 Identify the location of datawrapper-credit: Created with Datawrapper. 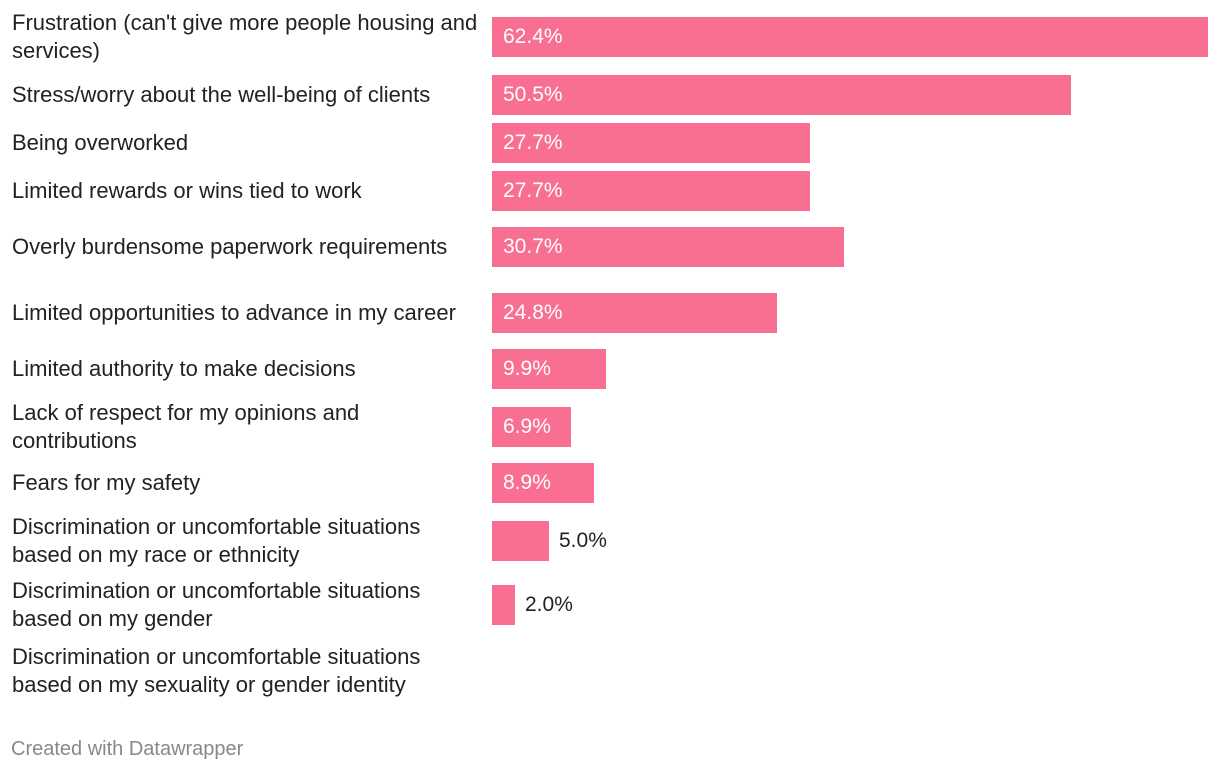
(127, 749).